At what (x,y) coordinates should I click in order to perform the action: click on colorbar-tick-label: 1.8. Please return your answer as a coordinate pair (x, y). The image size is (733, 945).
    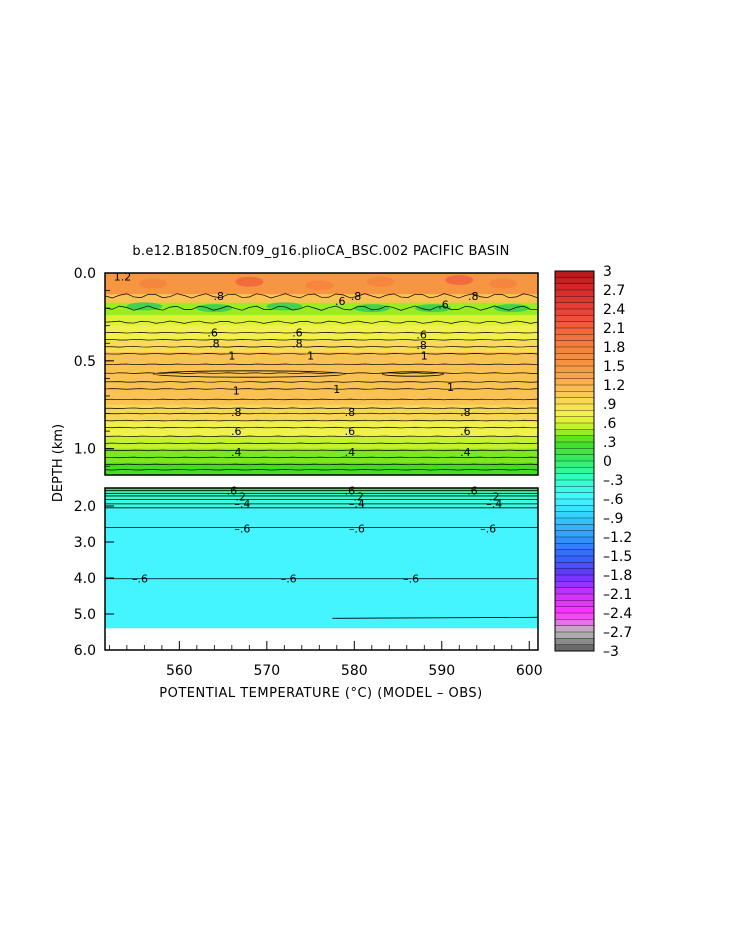
    Looking at the image, I should click on (614, 348).